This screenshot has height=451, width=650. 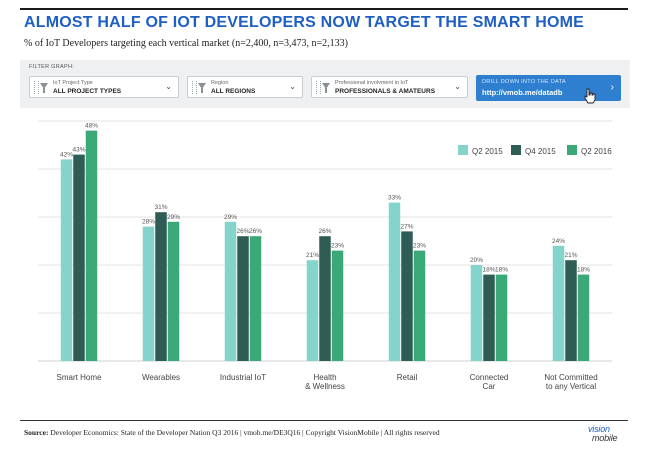 I want to click on project-type-dropdown: IoT Project Type ALL PROJECT TYPES ⌄, so click(x=104, y=87).